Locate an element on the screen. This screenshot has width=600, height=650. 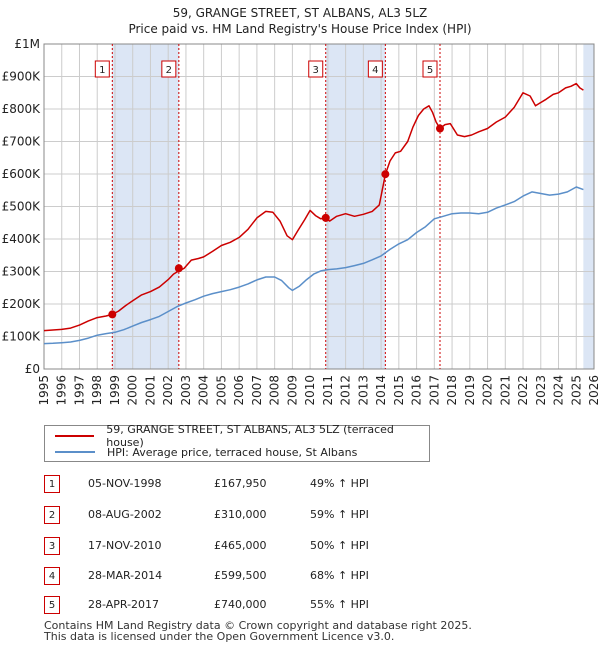
x-tick-label: 2016 is located at coordinates (417, 390).